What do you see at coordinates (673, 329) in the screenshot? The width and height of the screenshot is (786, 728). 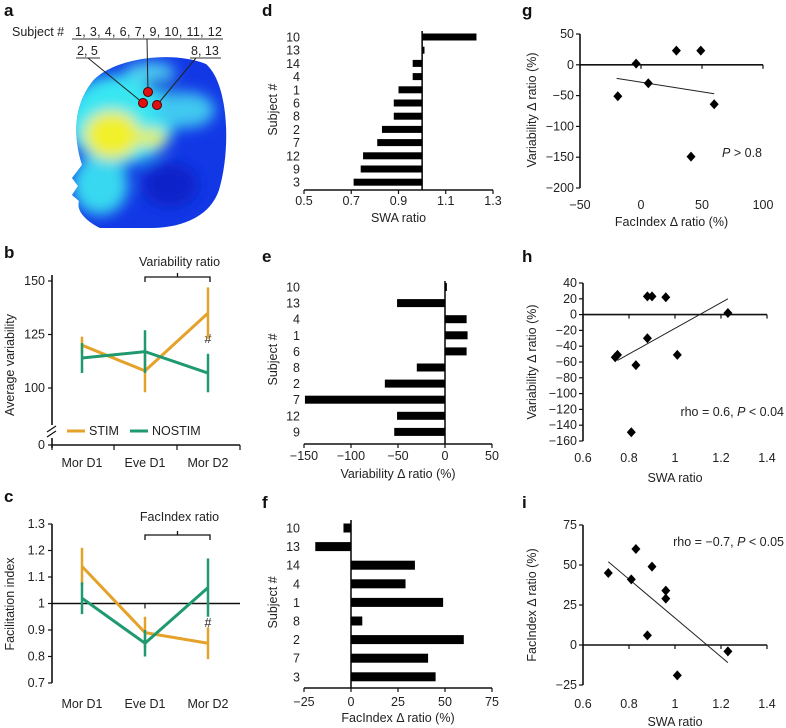 I see `regression-line` at bounding box center [673, 329].